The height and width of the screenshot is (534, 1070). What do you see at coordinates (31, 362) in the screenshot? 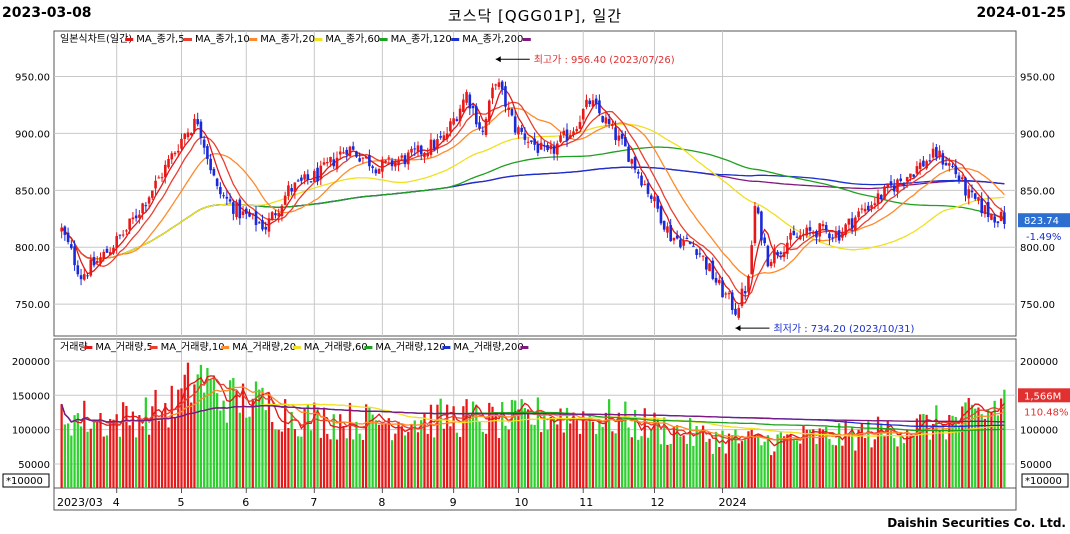
I see `volume-y-tick-left: 200000` at bounding box center [31, 362].